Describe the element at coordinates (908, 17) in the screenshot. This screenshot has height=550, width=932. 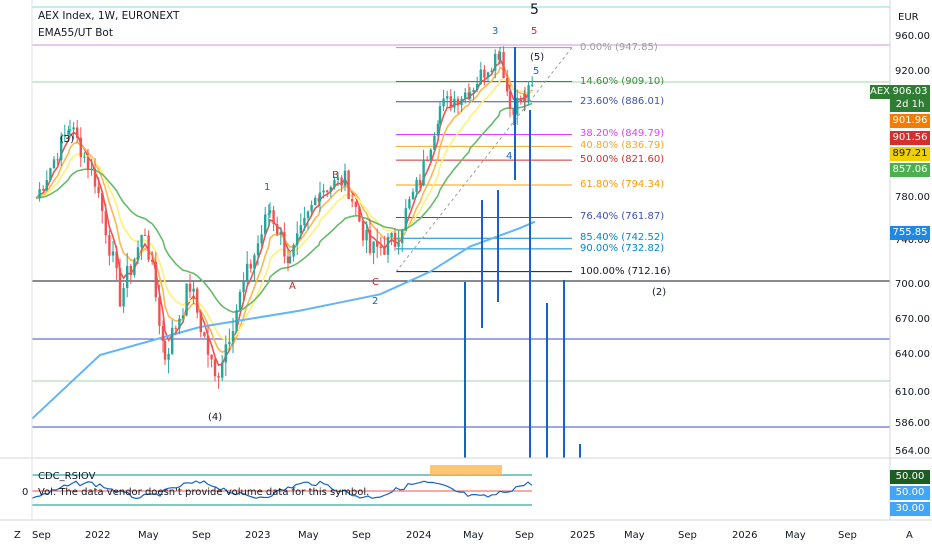
I see `currency-label: EUR` at that location.